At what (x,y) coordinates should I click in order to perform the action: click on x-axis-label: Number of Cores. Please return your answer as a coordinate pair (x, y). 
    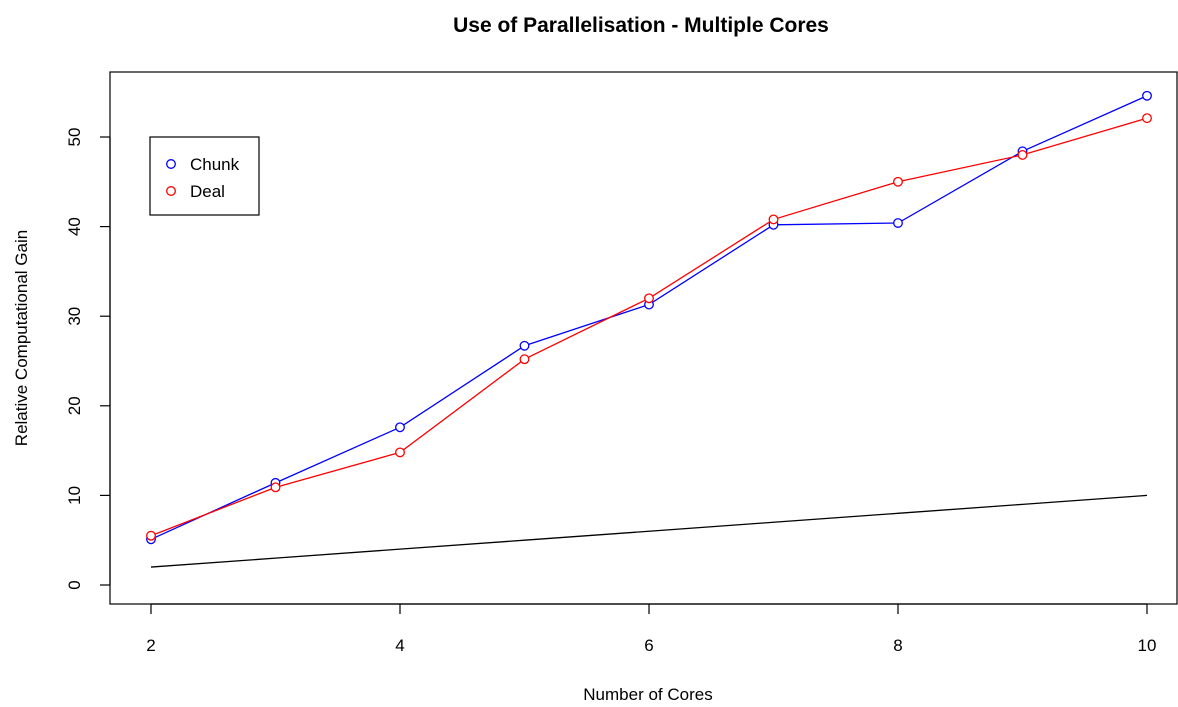
    Looking at the image, I should click on (647, 694).